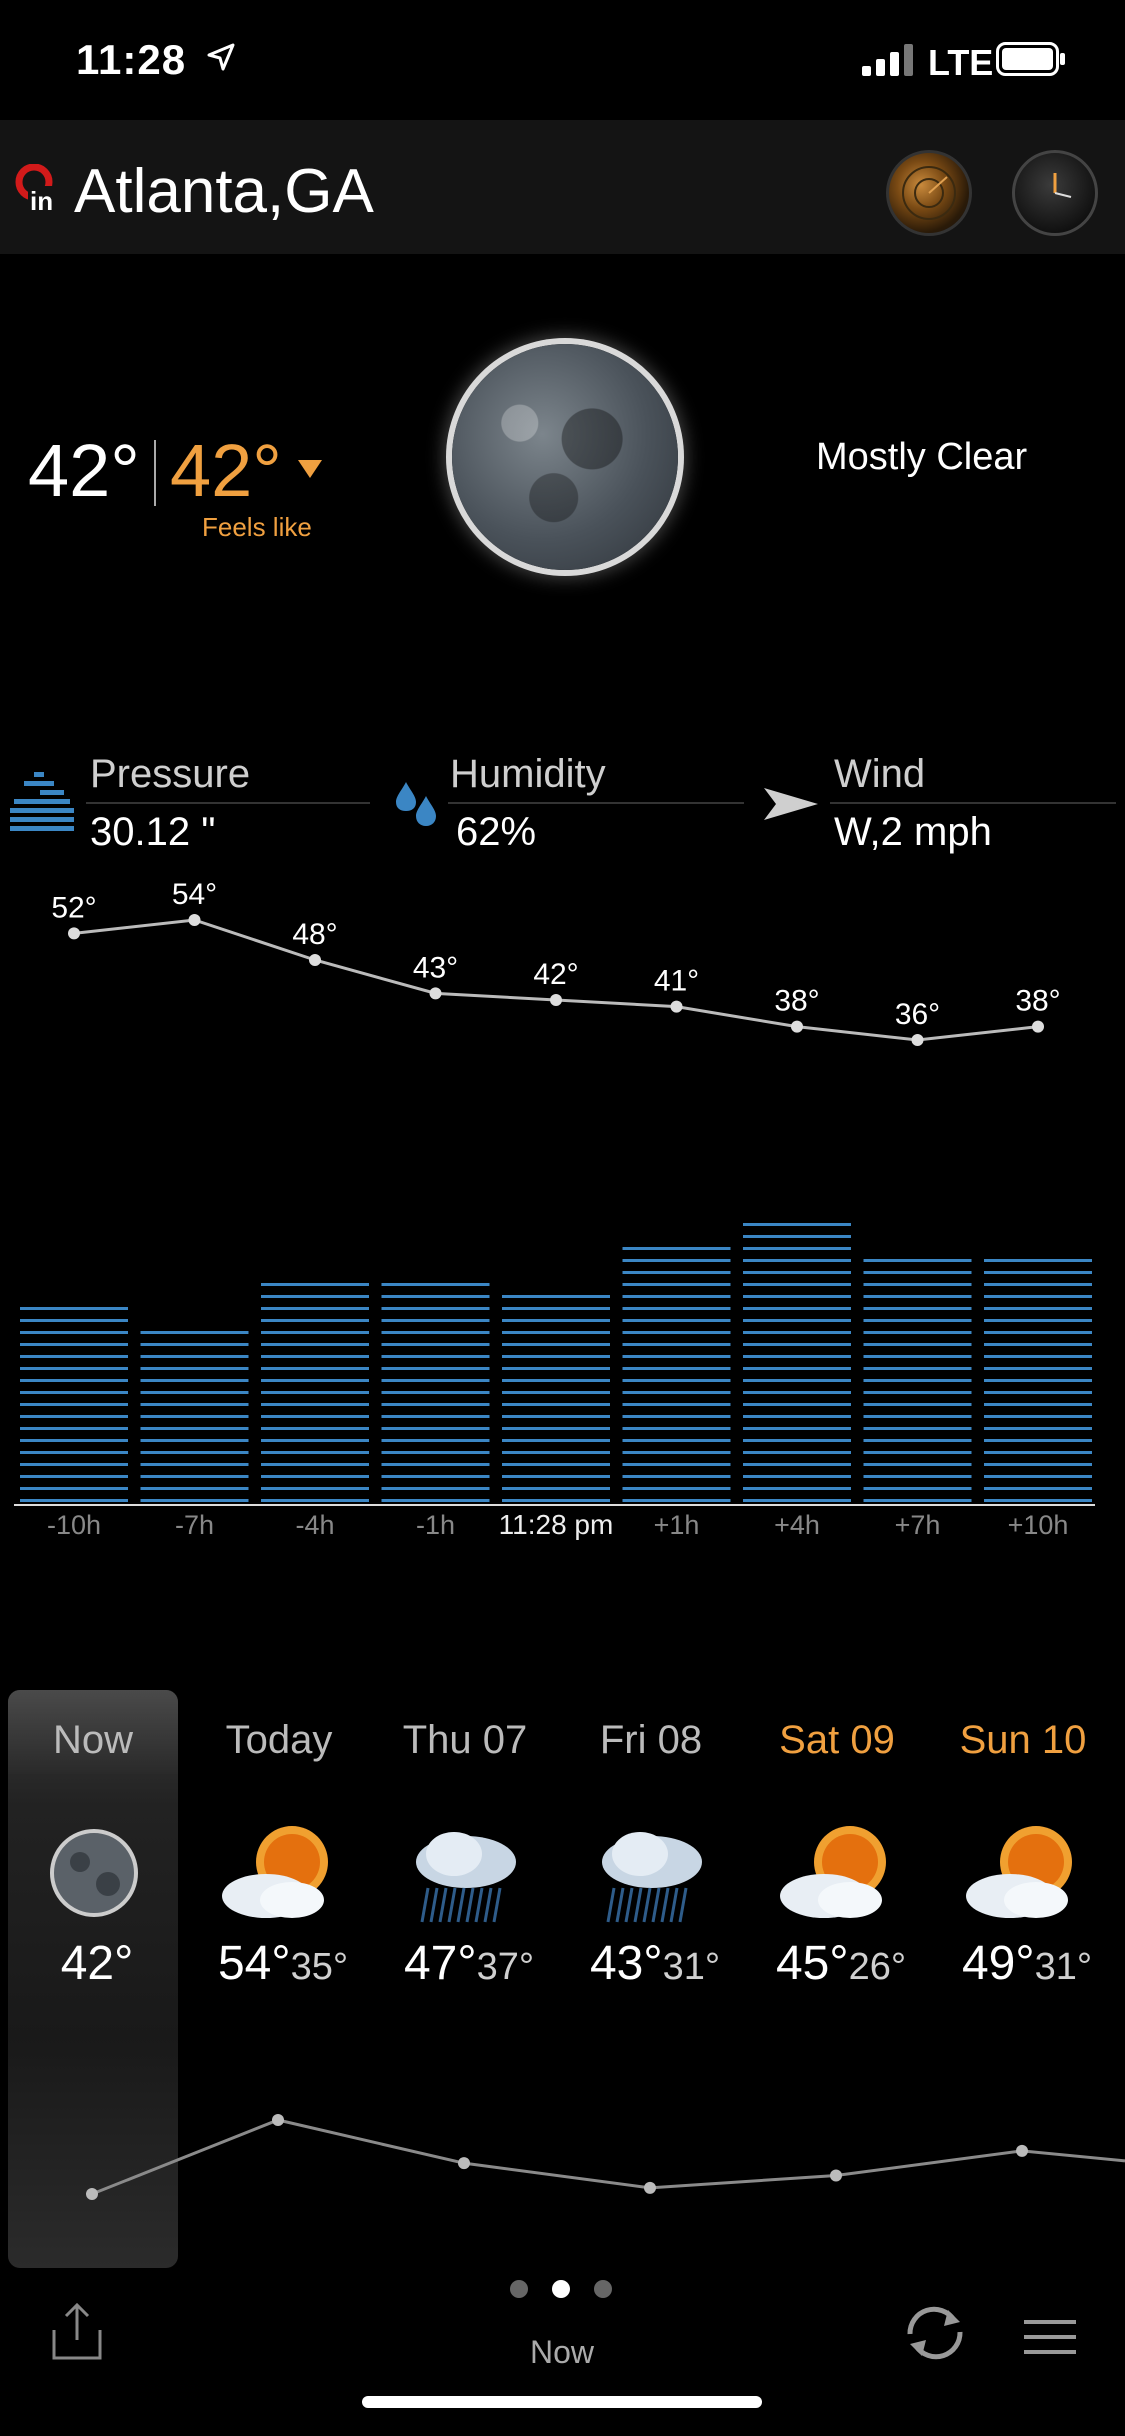  What do you see at coordinates (41, 200) in the screenshot?
I see `svg-text: in` at bounding box center [41, 200].